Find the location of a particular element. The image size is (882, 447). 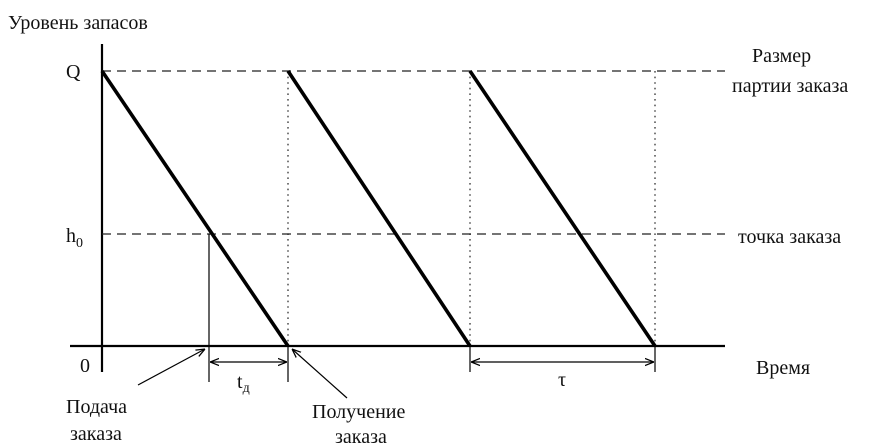

q-tick-label: Q is located at coordinates (73, 72).